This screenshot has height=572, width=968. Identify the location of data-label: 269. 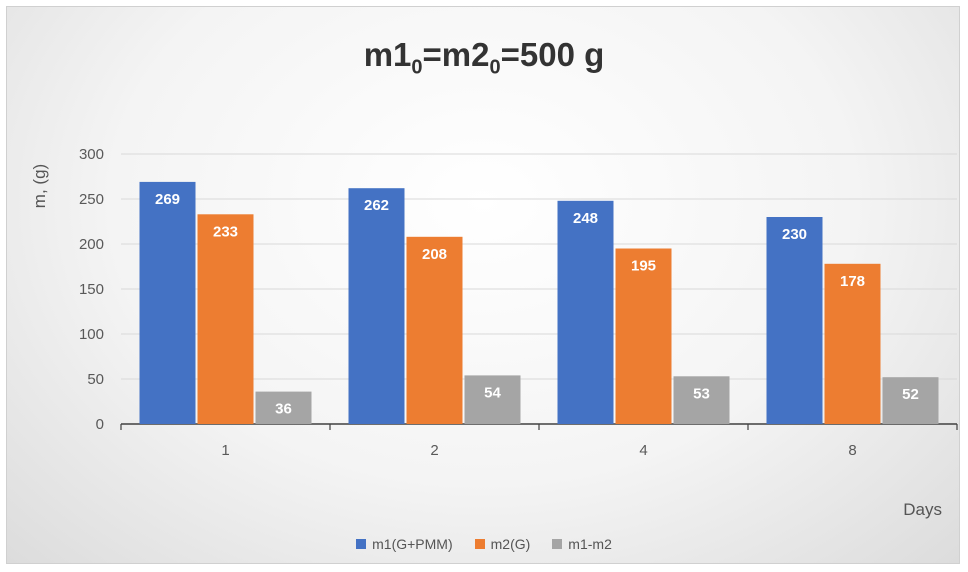
(167, 199).